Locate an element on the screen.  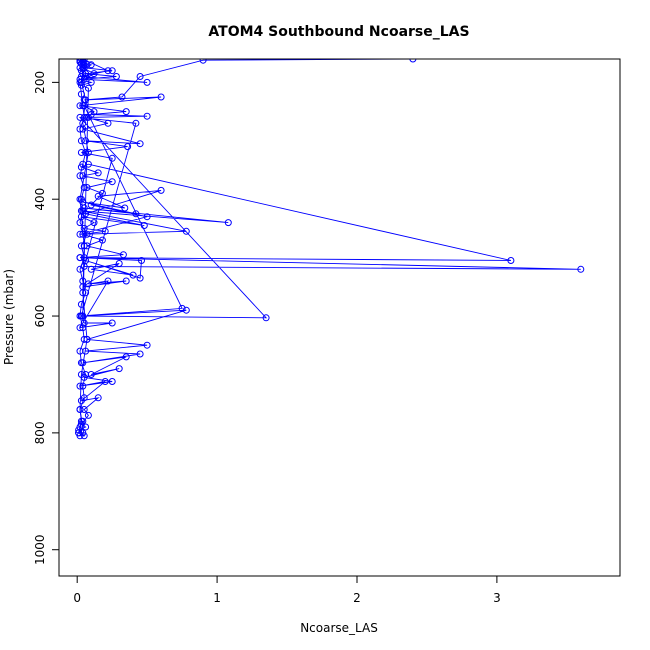
x-axis-label: Ncoarse_LAS is located at coordinates (339, 628).